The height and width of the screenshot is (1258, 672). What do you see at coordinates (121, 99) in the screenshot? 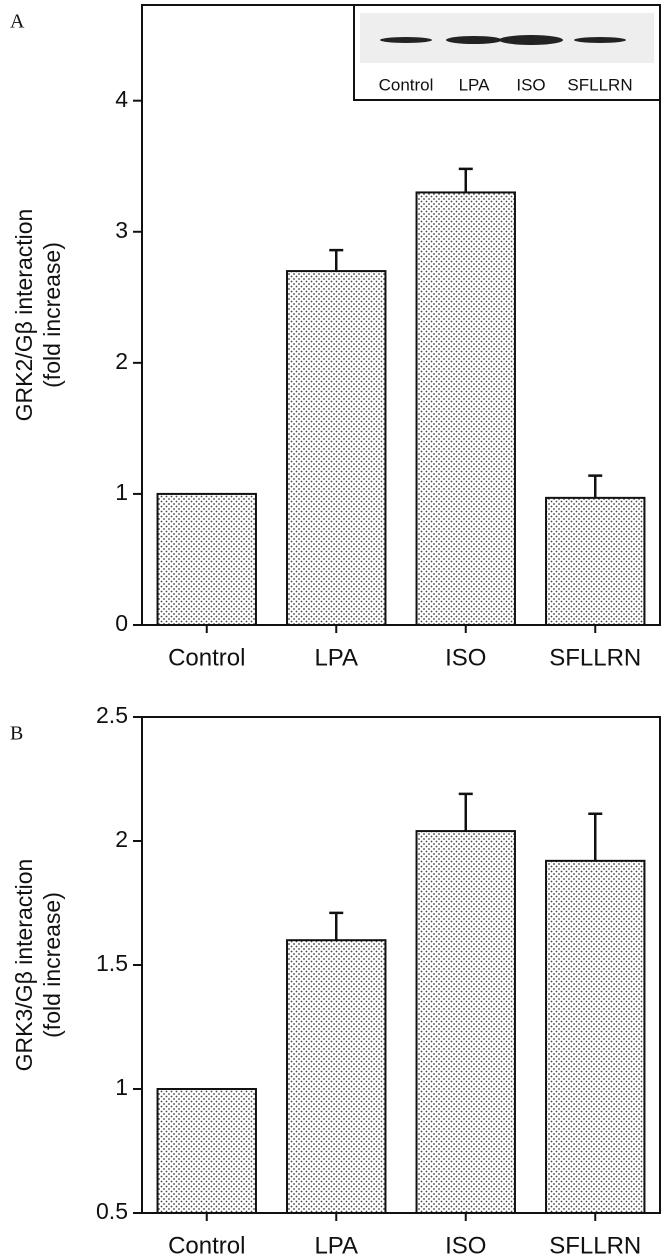
I see `y-tick-label: 4` at bounding box center [121, 99].